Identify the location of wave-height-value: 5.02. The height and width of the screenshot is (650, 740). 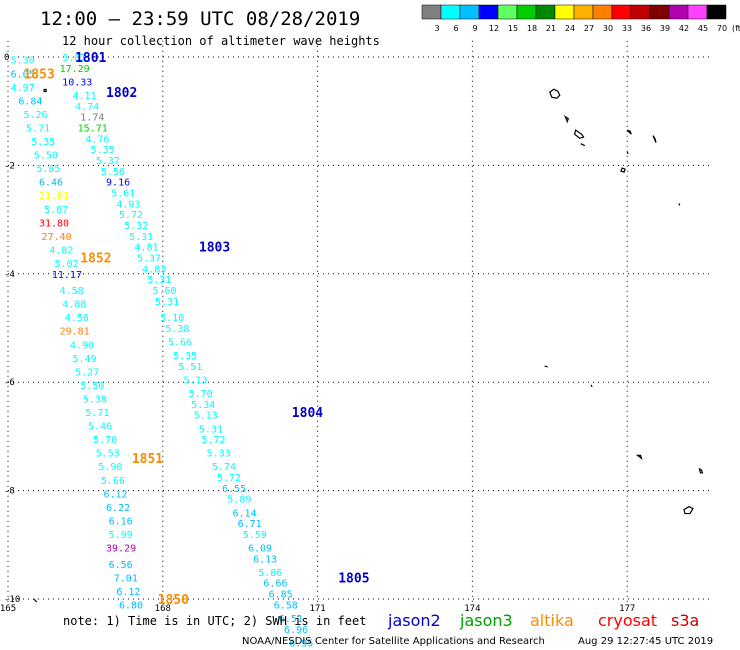
(66, 264).